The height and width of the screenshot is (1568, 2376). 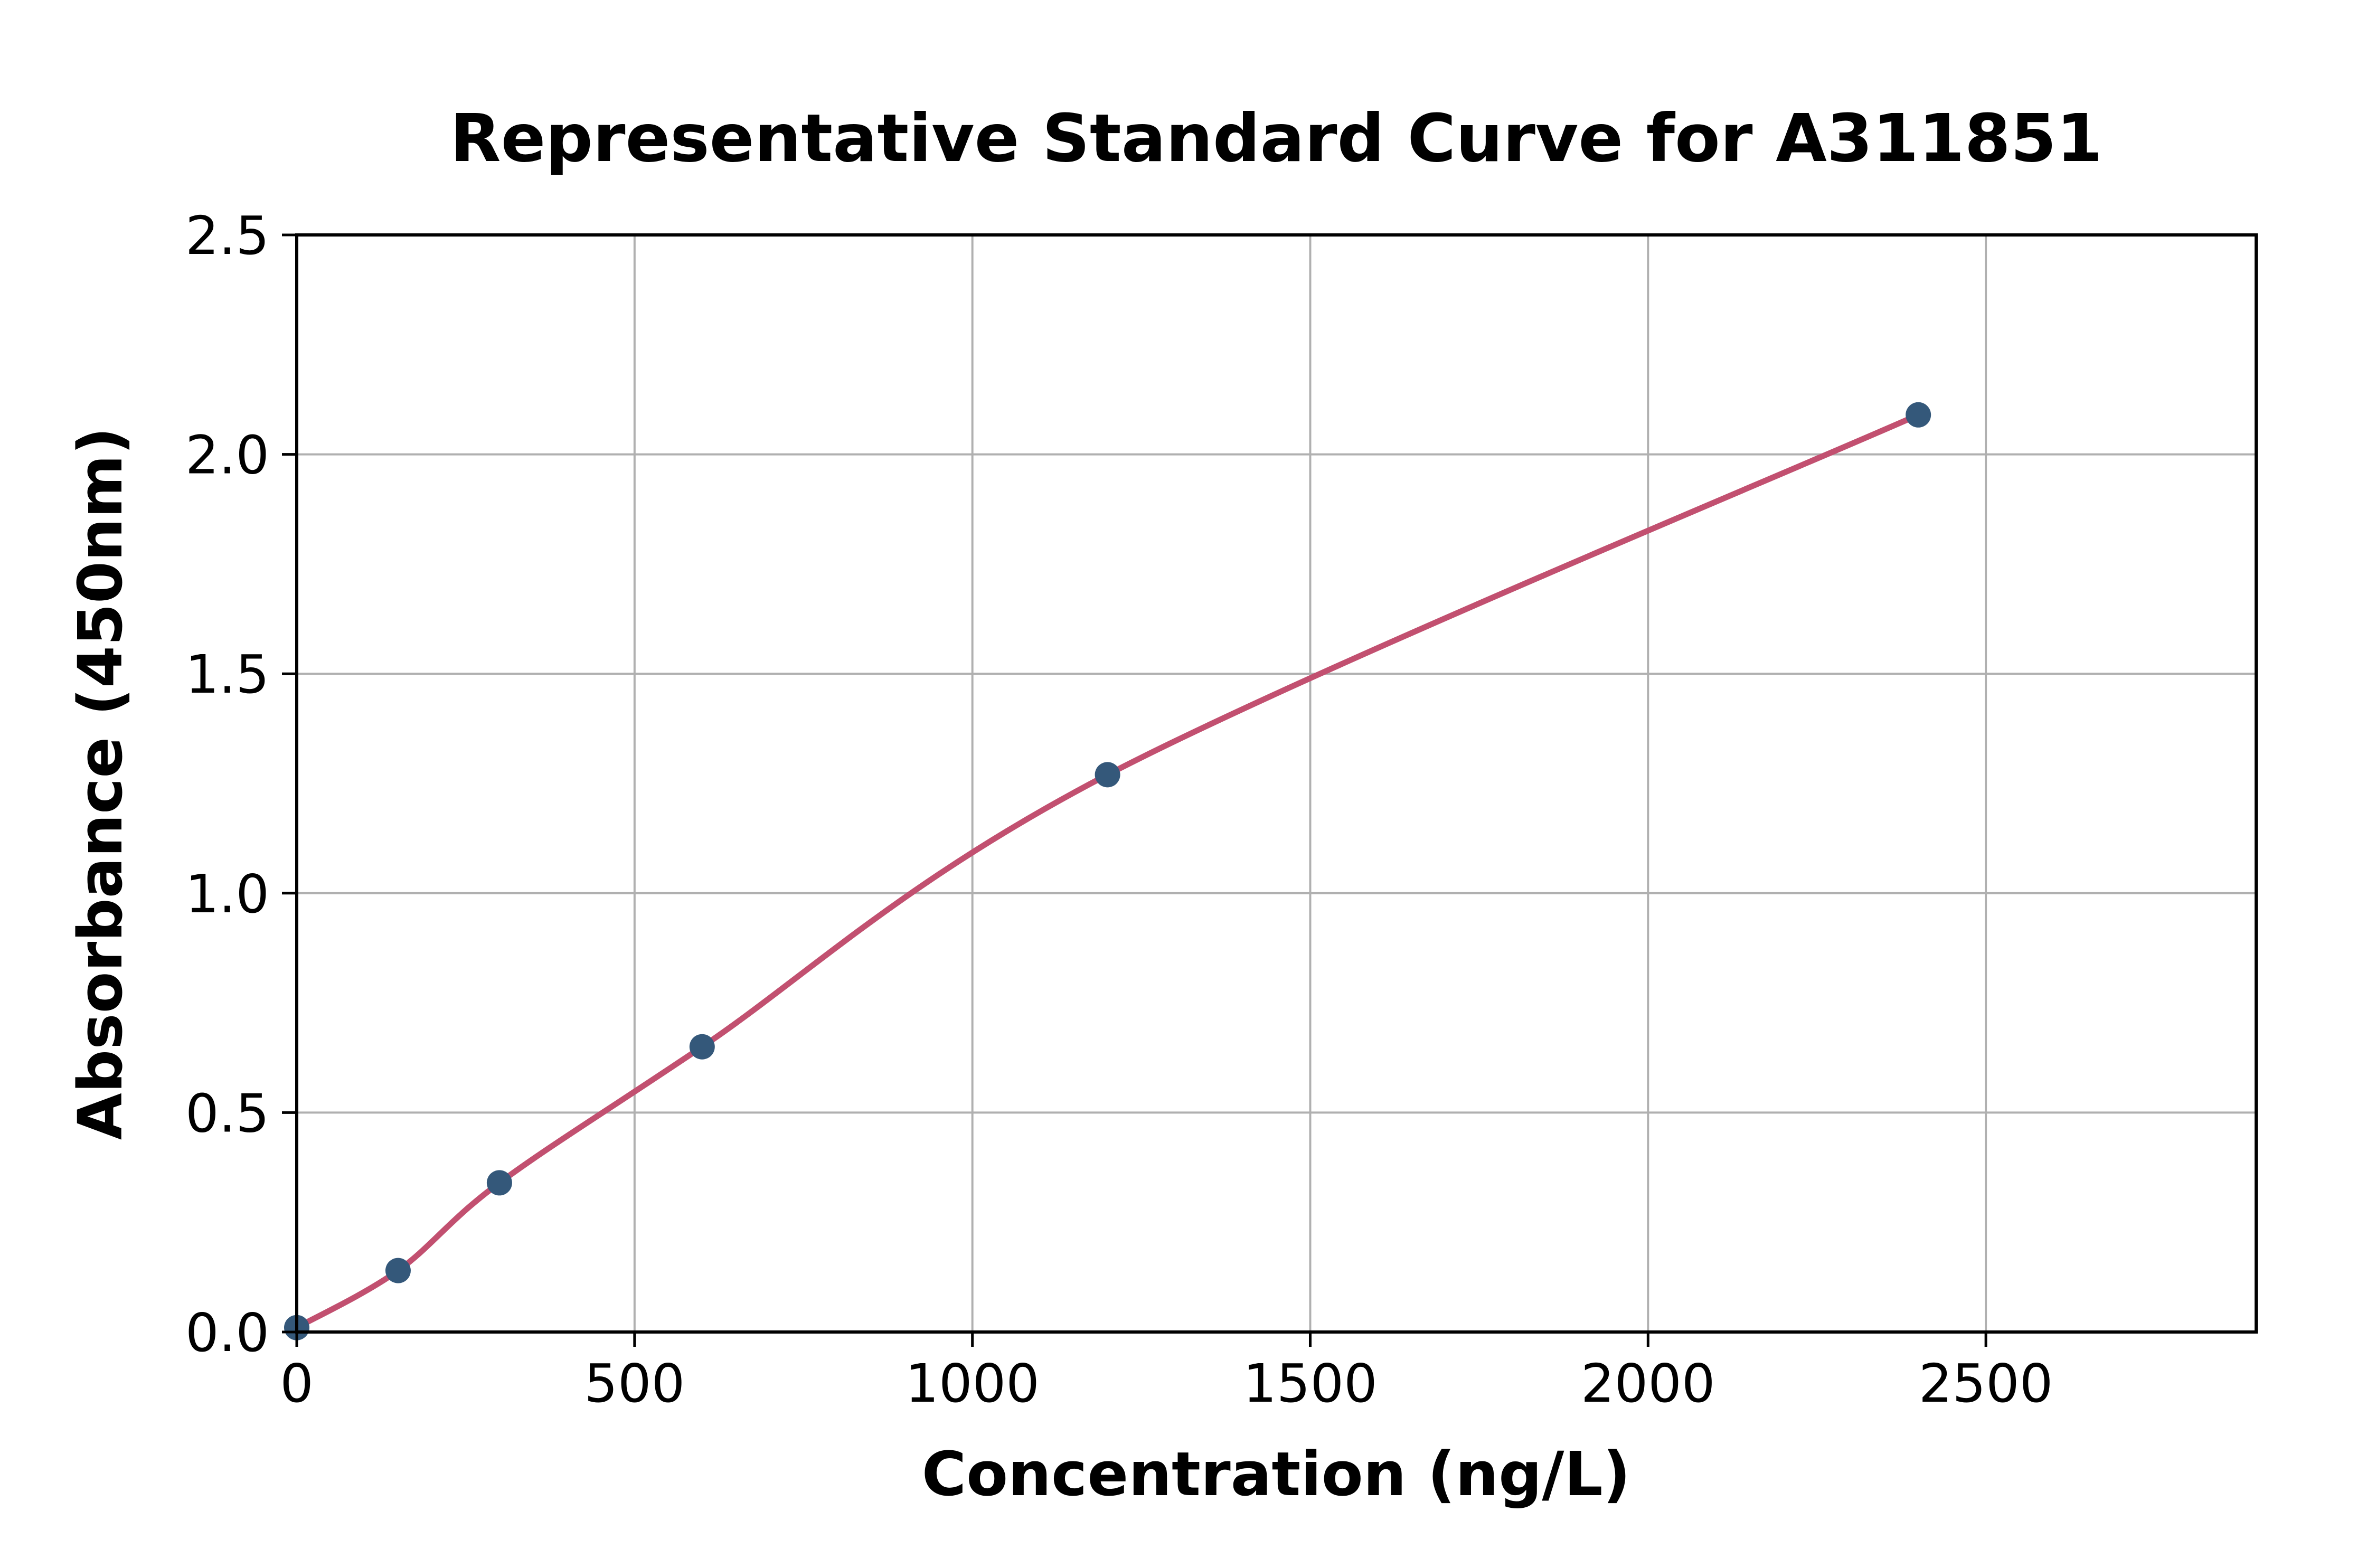 I want to click on x-tick-label: 1000, so click(x=973, y=1384).